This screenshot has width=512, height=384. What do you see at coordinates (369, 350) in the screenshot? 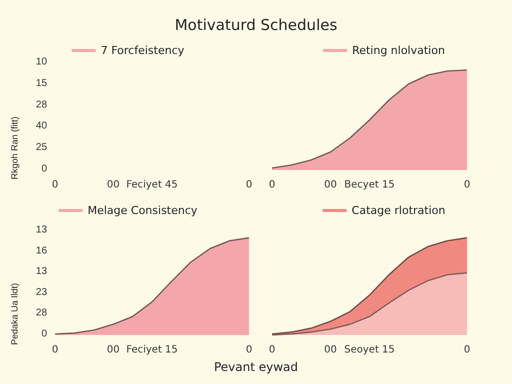
I see `x-tick-label: Seoyet 15` at bounding box center [369, 350].